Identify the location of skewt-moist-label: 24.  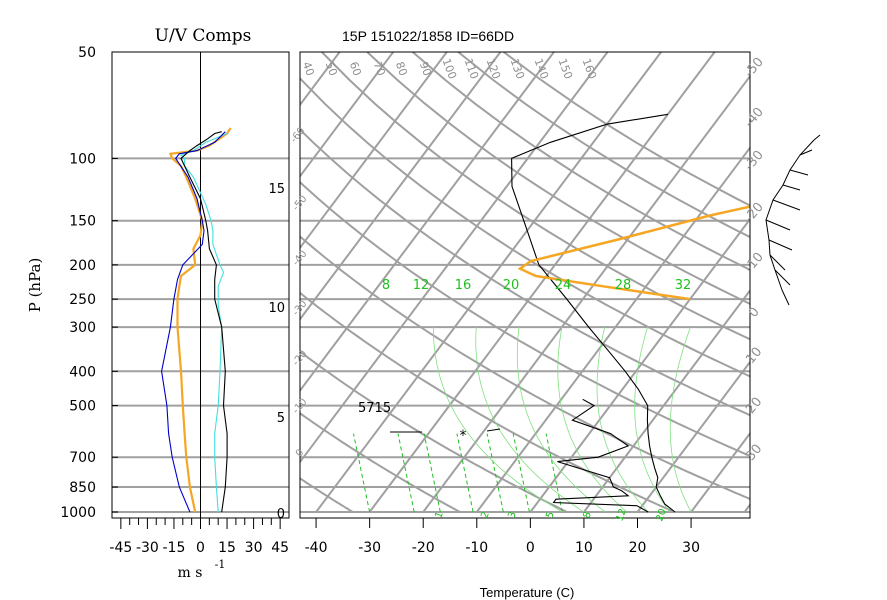
(563, 285).